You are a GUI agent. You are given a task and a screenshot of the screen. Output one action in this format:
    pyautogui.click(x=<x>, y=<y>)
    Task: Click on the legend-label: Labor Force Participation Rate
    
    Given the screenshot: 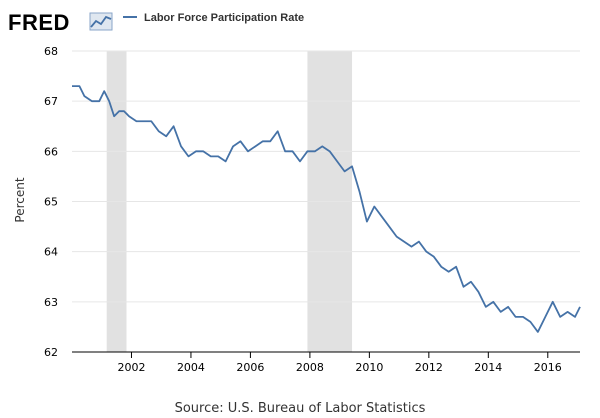 What is the action you would take?
    pyautogui.click(x=224, y=18)
    